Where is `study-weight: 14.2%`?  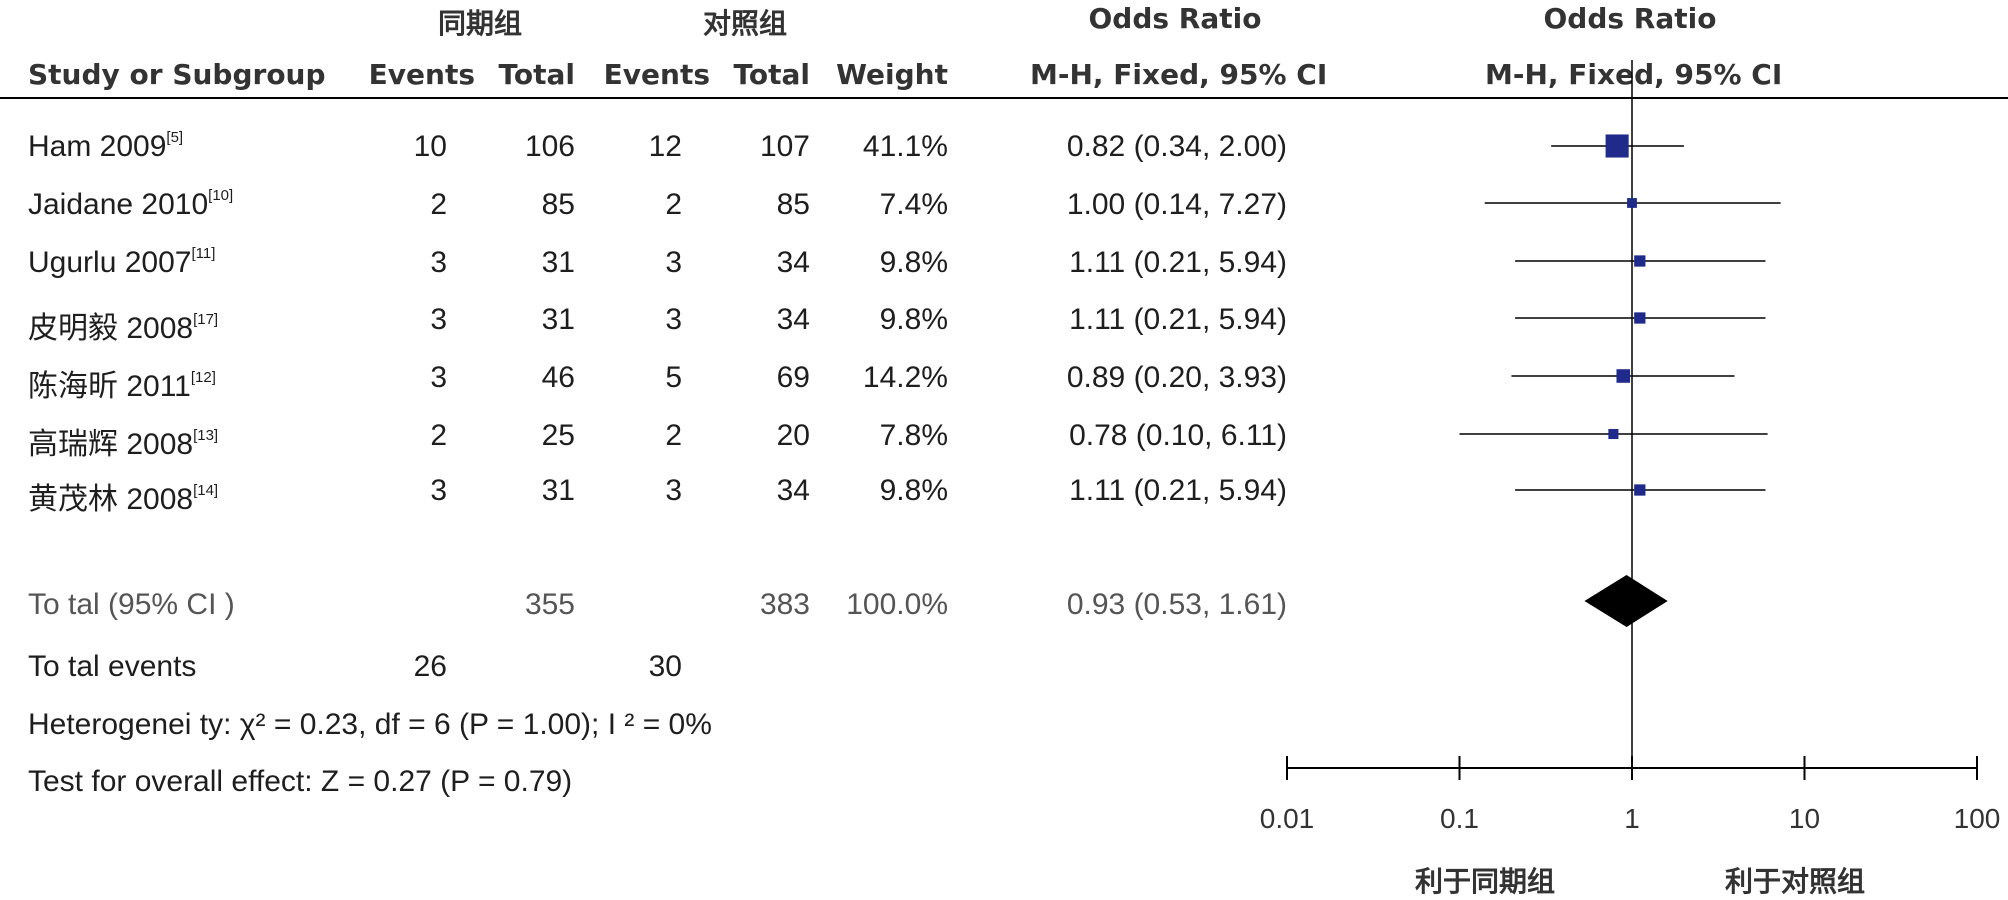
study-weight: 14.2% is located at coordinates (905, 377).